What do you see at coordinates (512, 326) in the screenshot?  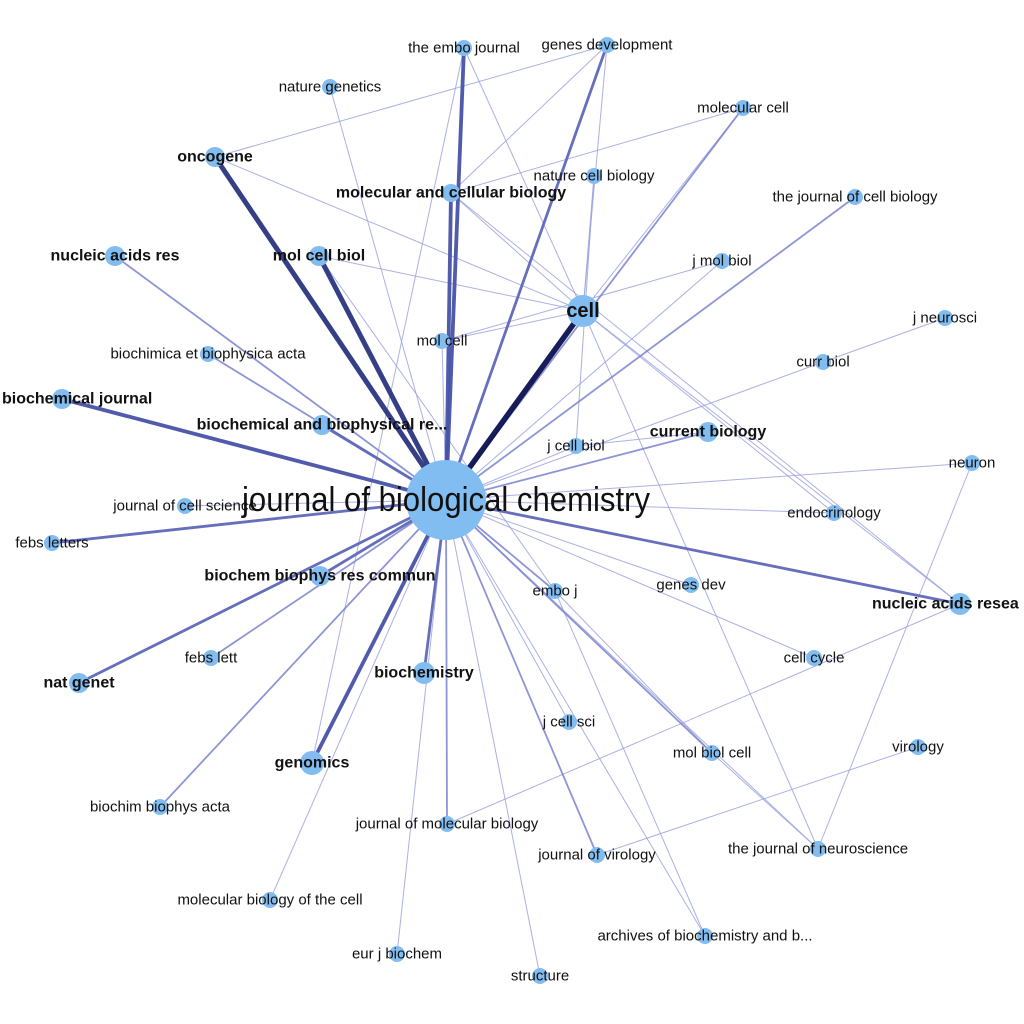 I see `edge-cell-mol_cell` at bounding box center [512, 326].